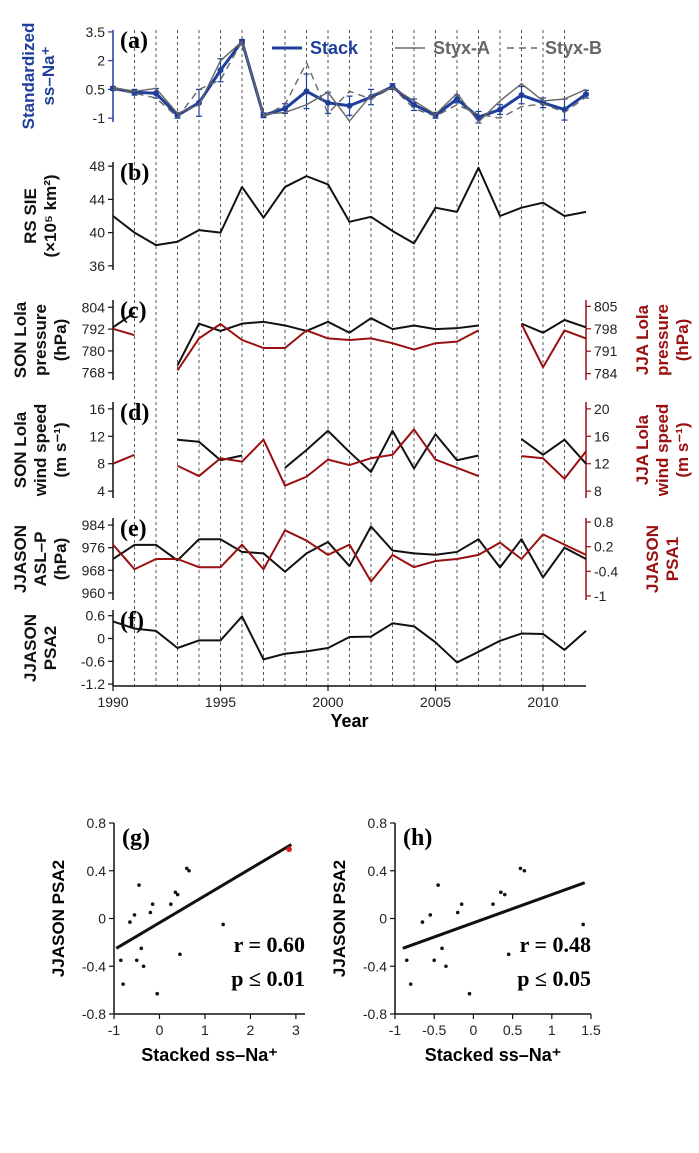 This screenshot has height=1153, width=699. Describe the element at coordinates (40, 559) in the screenshot. I see `y-axis-label-left-line: ASL–P` at that location.